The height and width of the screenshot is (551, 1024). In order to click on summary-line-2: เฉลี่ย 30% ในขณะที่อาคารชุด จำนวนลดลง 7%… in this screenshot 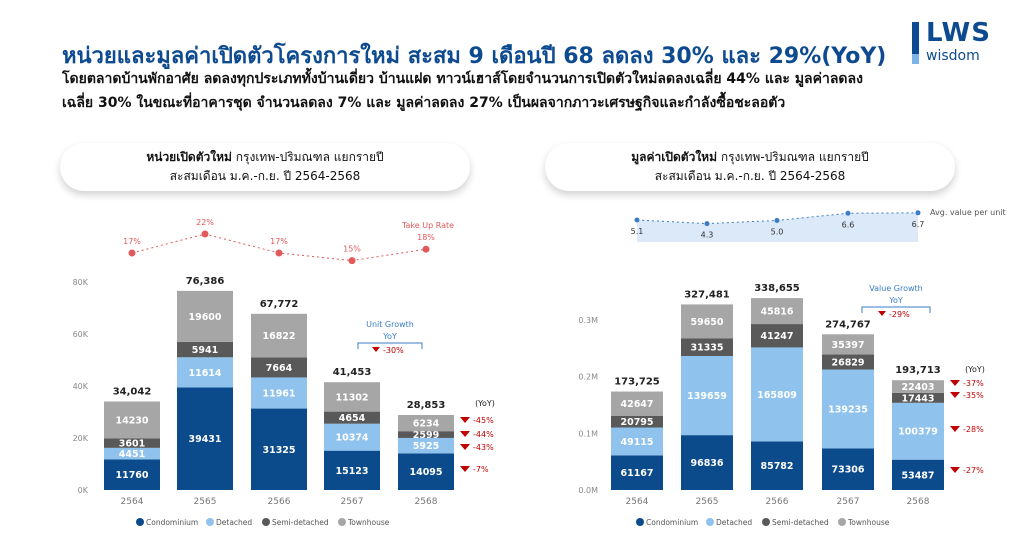, I will do `click(424, 103)`.